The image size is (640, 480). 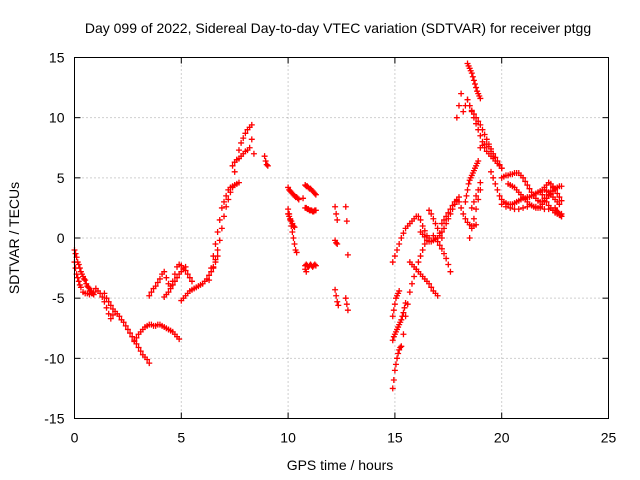 I want to click on y-tick-label: -15, so click(x=54, y=419).